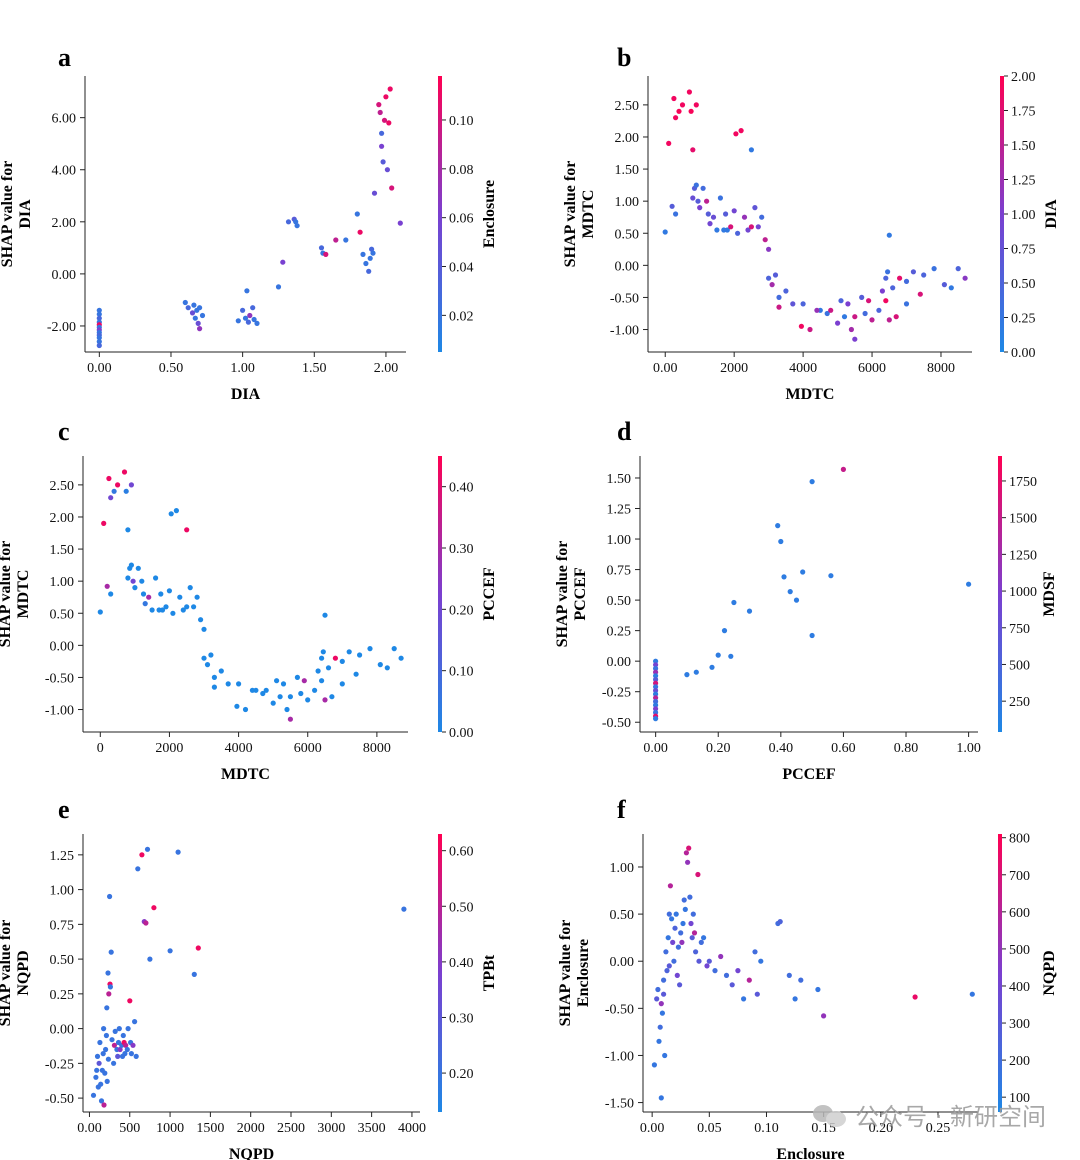 This screenshot has width=1080, height=1160. What do you see at coordinates (59, 1064) in the screenshot?
I see `y-tick-label: -0.25` at bounding box center [59, 1064].